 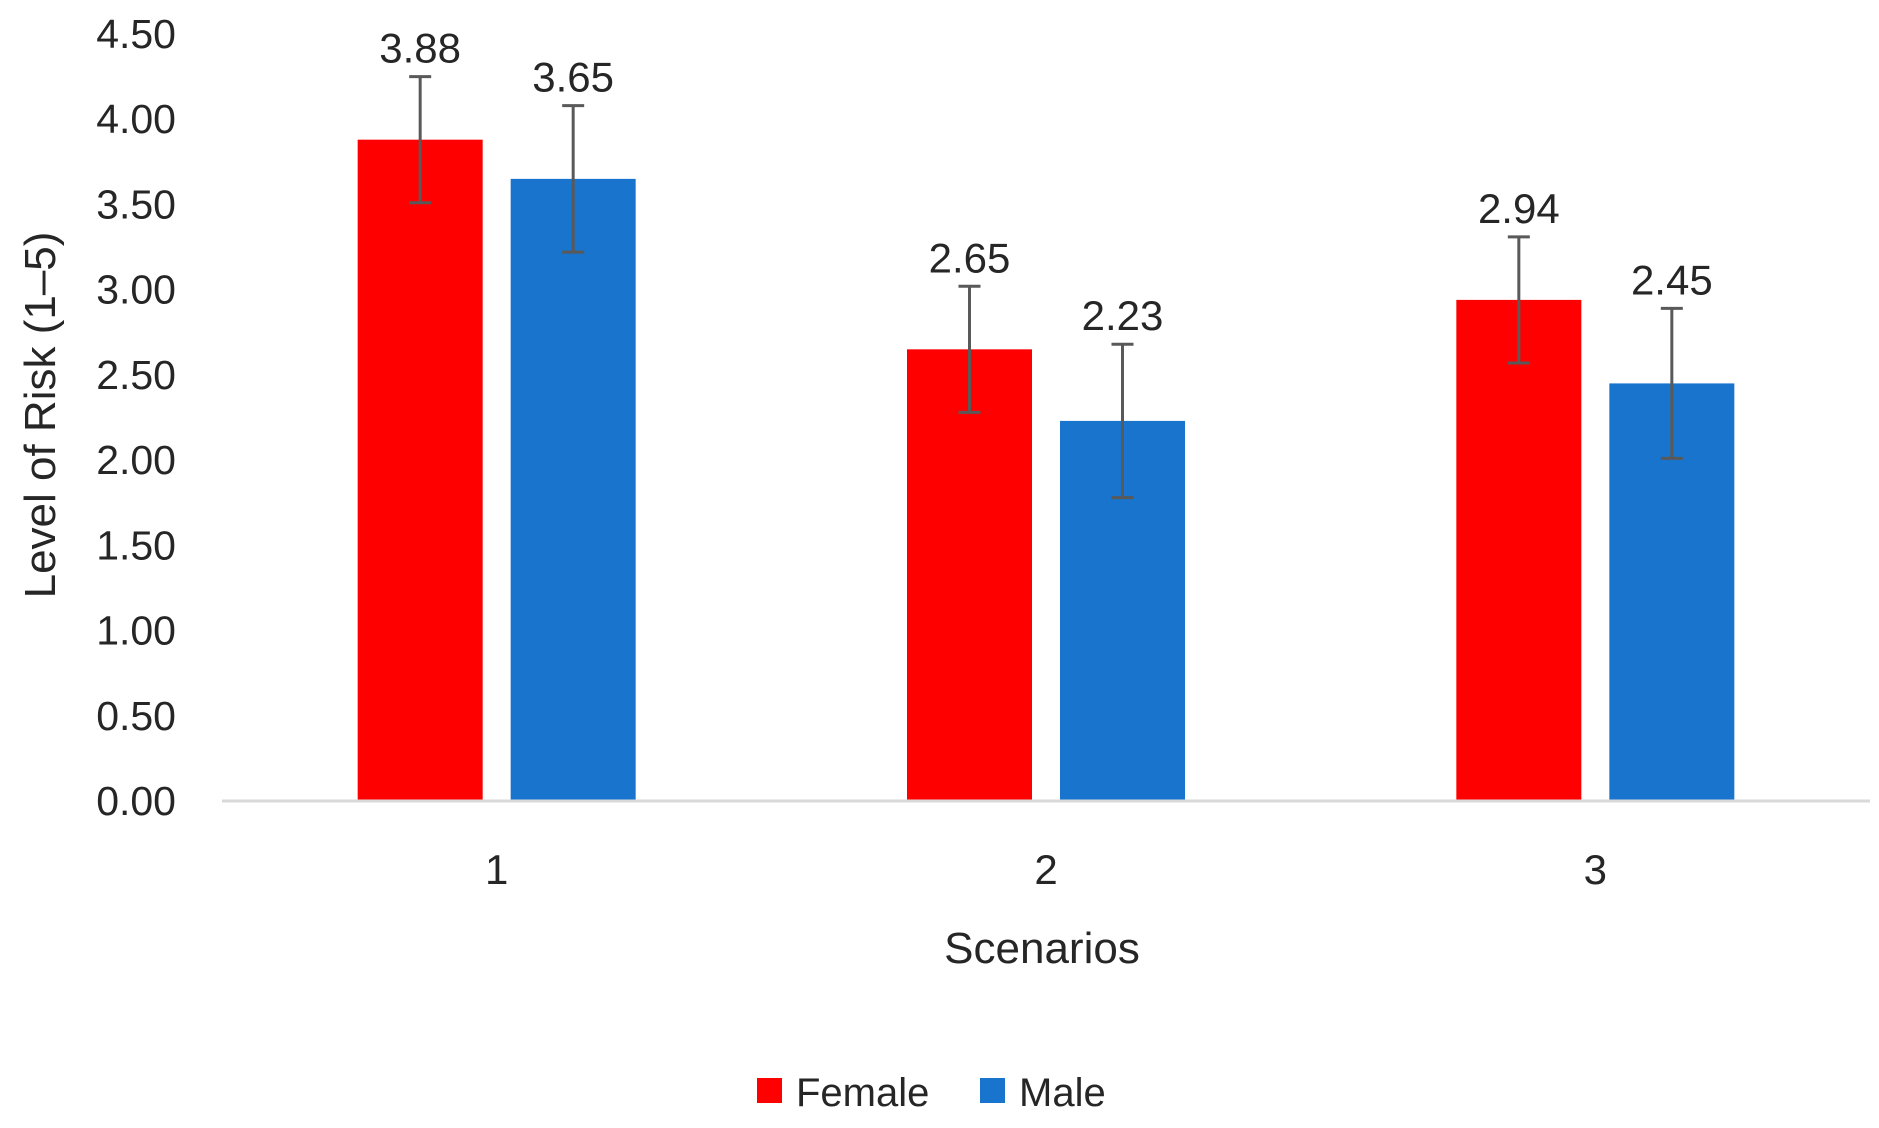 I want to click on data-label-female-scenario-1: 3.88, so click(x=420, y=48).